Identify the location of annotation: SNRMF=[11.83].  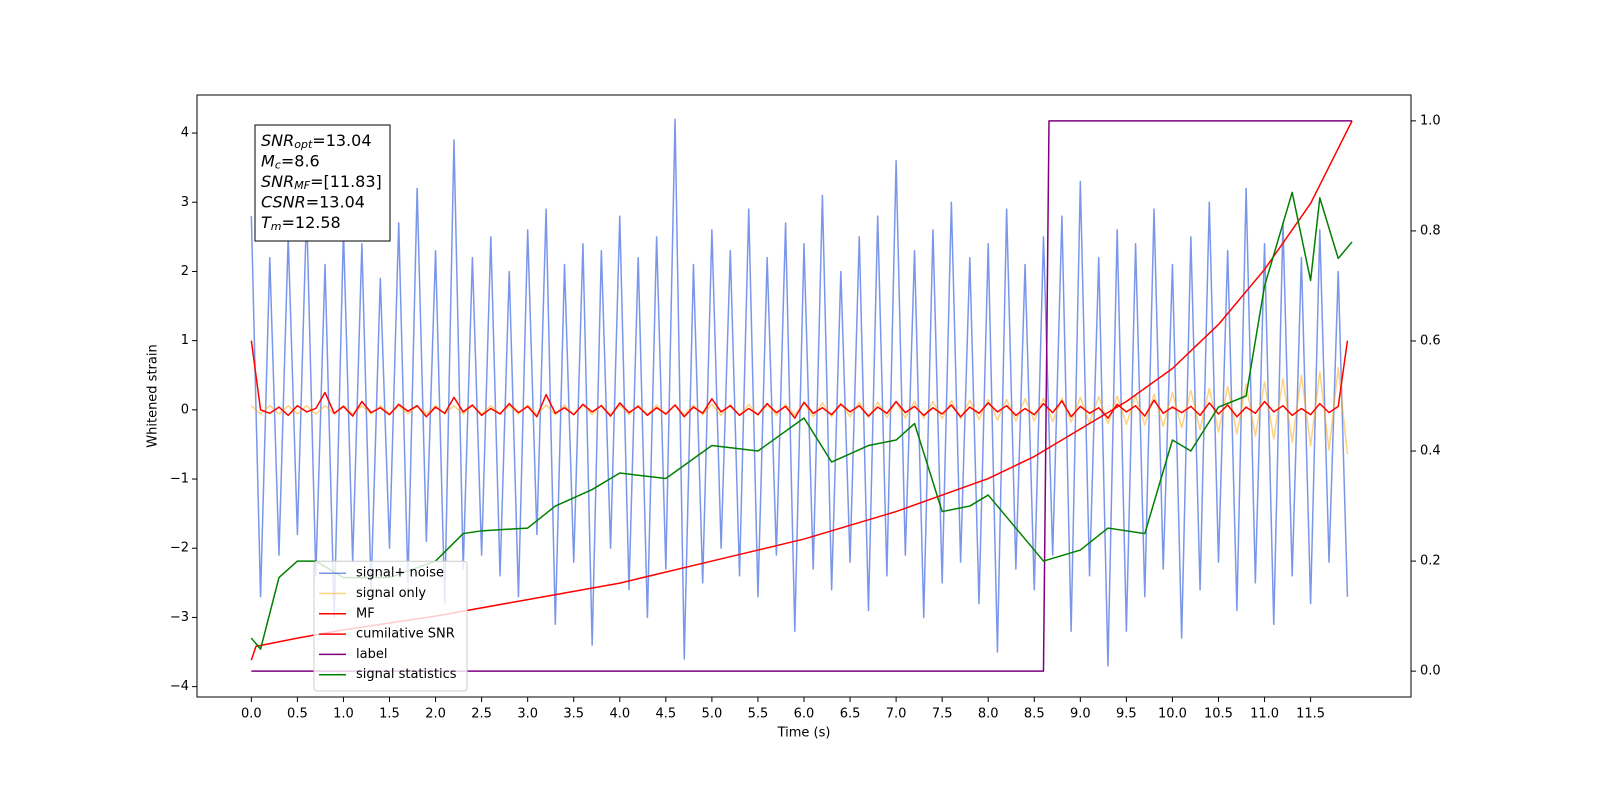
(321, 182).